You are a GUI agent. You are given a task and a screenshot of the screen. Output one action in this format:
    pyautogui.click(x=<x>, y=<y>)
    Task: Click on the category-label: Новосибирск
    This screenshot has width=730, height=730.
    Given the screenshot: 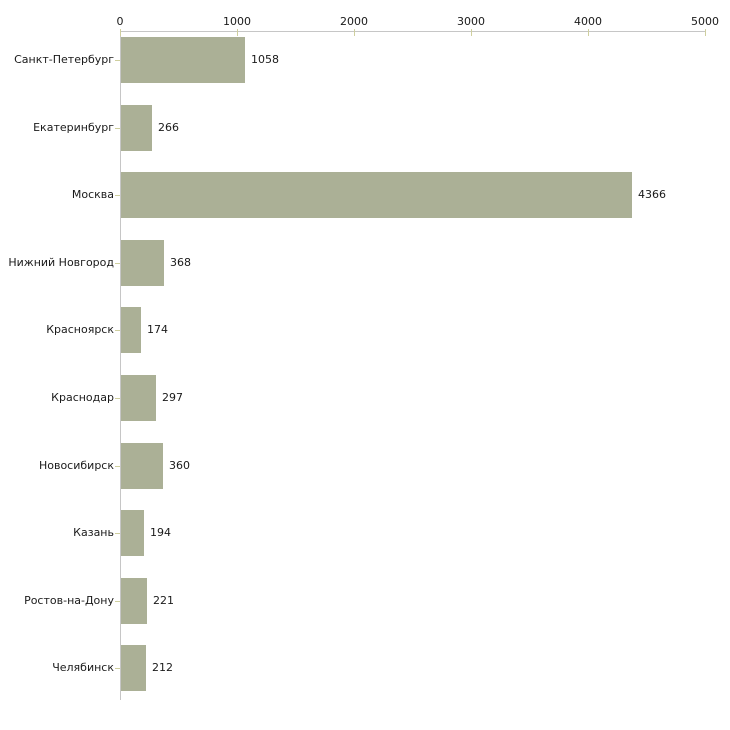 What is the action you would take?
    pyautogui.click(x=76, y=465)
    